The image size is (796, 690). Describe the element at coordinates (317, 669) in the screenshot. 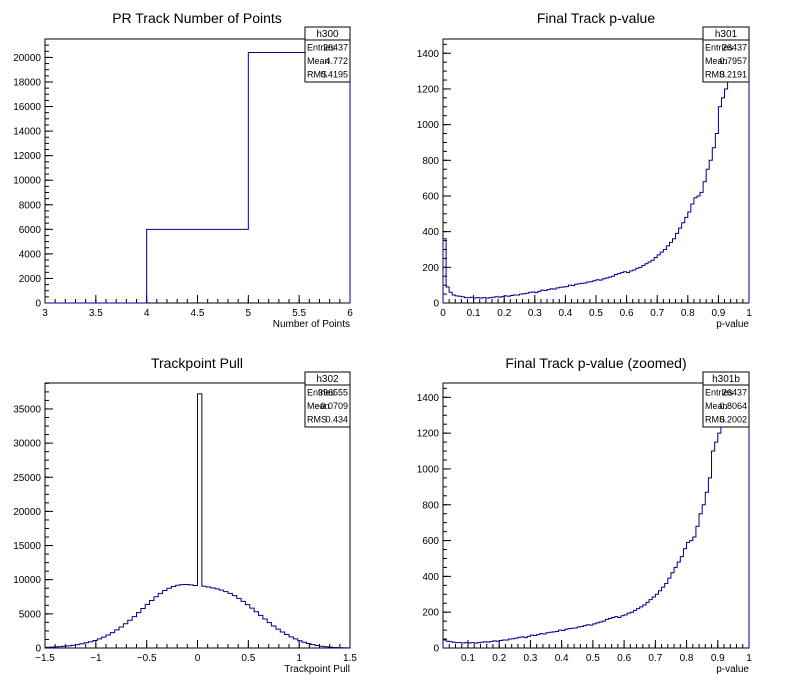

I see `x-axis-label: Trackpoint Pull` at that location.